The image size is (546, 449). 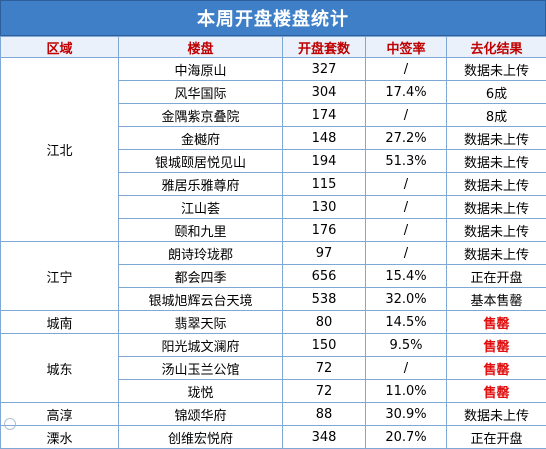 What do you see at coordinates (60, 150) in the screenshot?
I see `region-cell: 江北` at bounding box center [60, 150].